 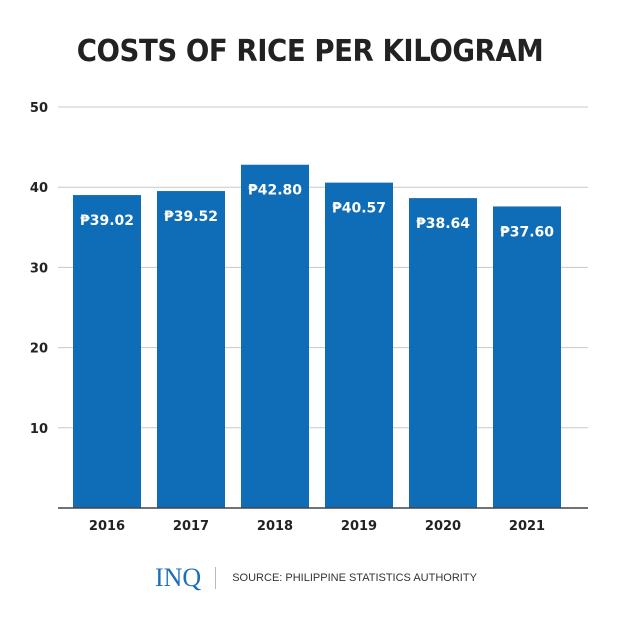 What do you see at coordinates (191, 526) in the screenshot?
I see `x-tick-label: 2017` at bounding box center [191, 526].